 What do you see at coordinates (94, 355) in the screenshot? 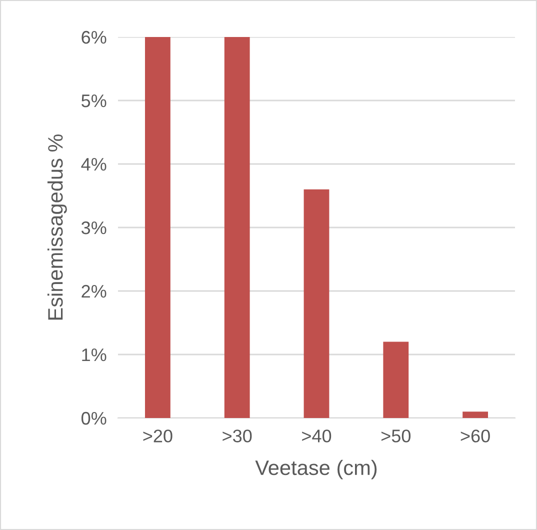
I see `y-tick-label: 1%` at bounding box center [94, 355].